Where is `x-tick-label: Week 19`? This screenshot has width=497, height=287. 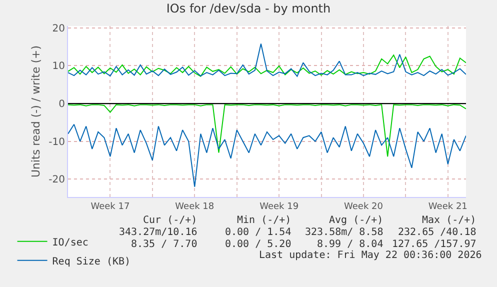
x-tick-label: Week 19 is located at coordinates (279, 207).